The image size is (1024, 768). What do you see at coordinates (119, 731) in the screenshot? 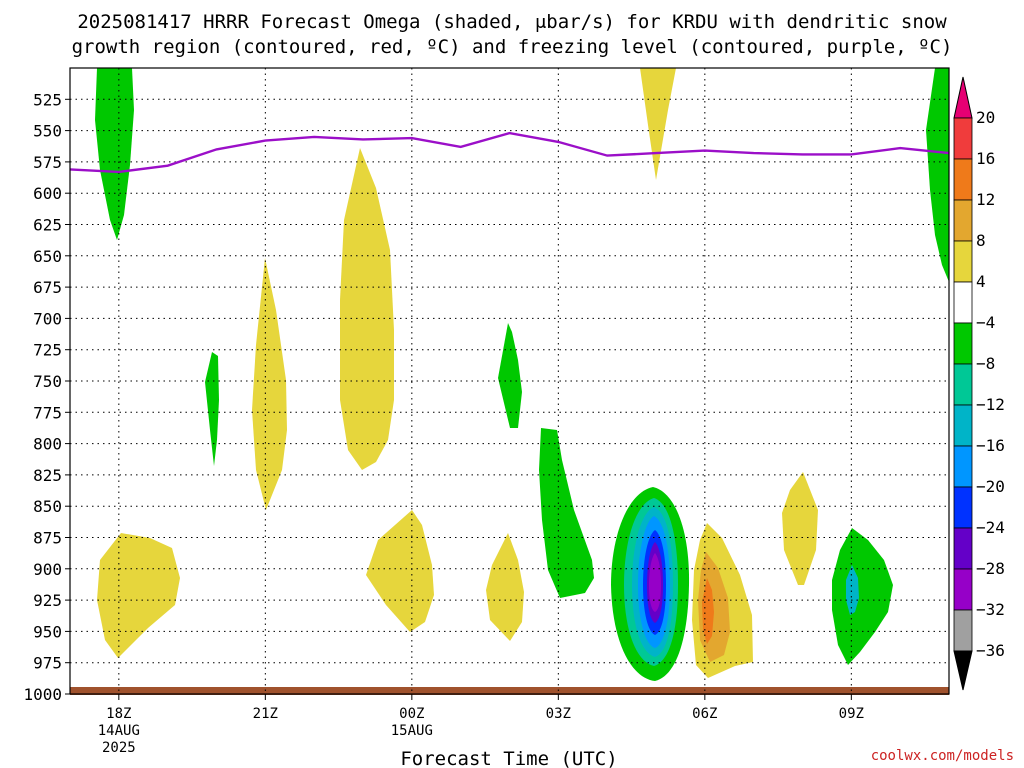
I see `x-tick-label: 14AUG` at bounding box center [119, 731].